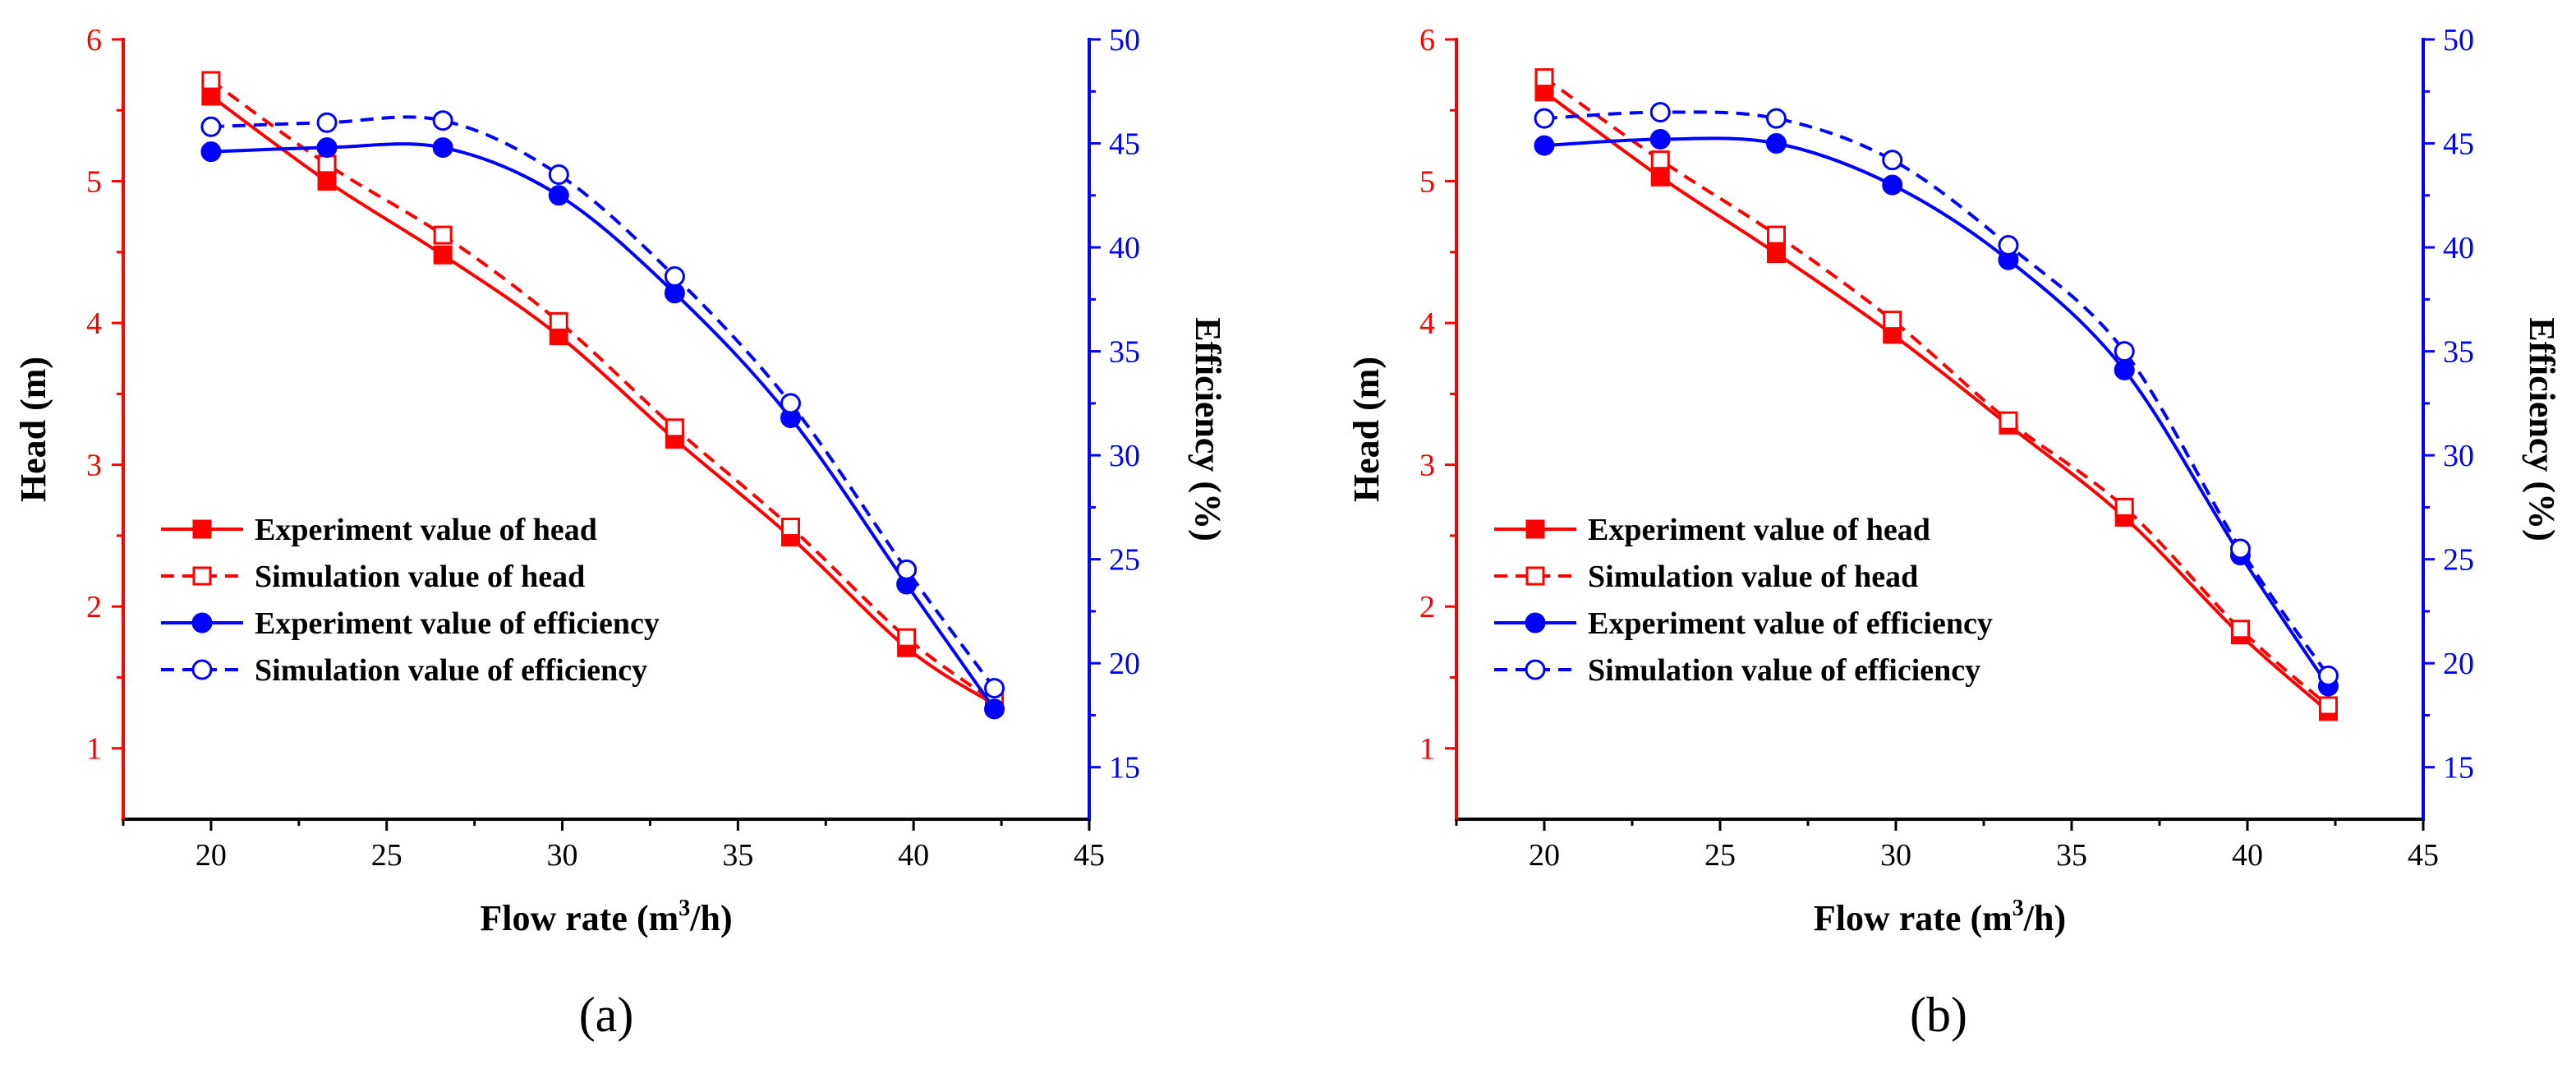 The image size is (2576, 1092). What do you see at coordinates (1913, 918) in the screenshot?
I see `x-axis-title-main: Flow rate (m` at bounding box center [1913, 918].